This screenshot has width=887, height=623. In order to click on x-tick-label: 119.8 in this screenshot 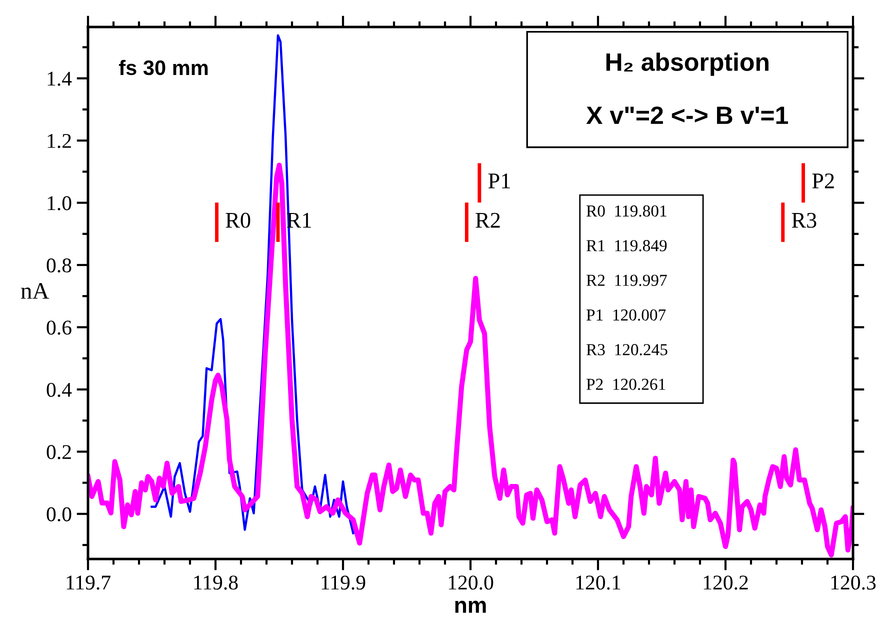, I will do `click(216, 583)`.